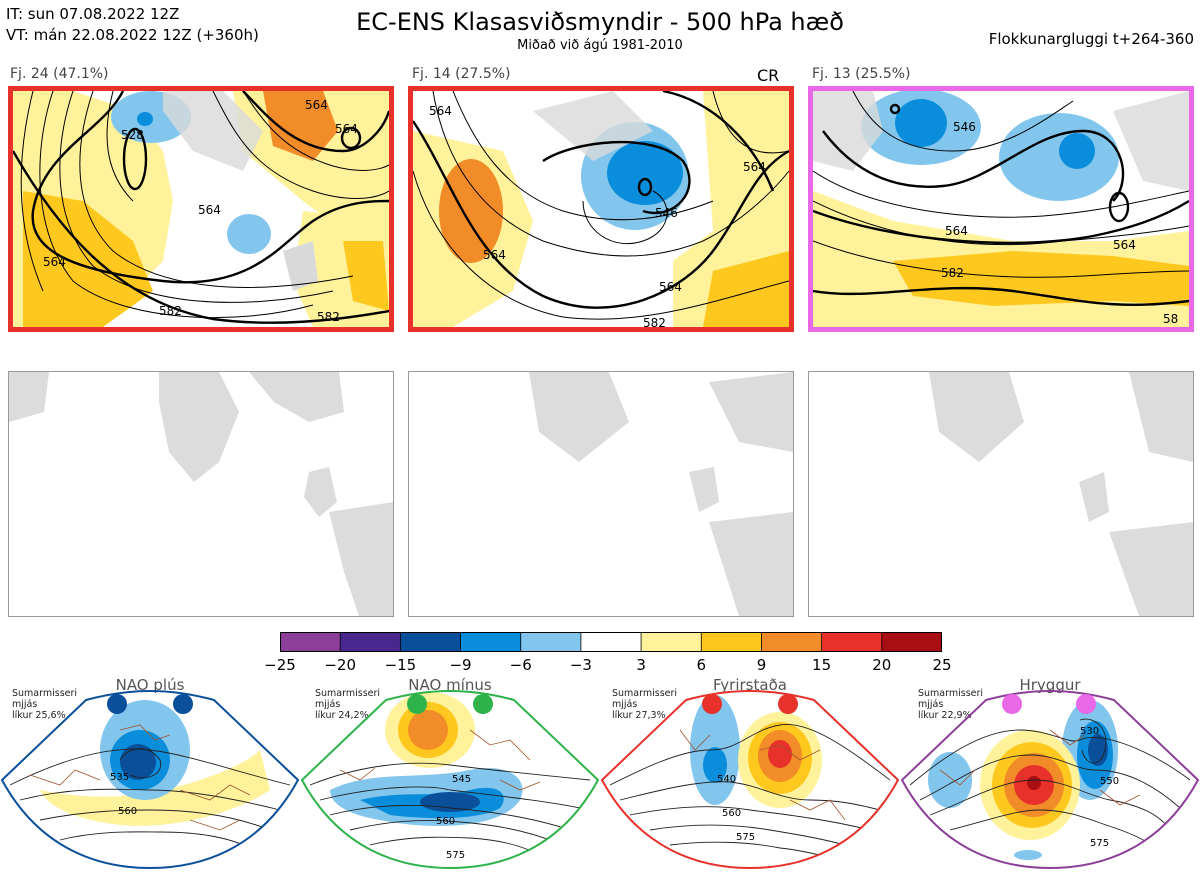 The height and width of the screenshot is (874, 1200). What do you see at coordinates (666, 213) in the screenshot?
I see `cluster-2-contour-4: 546` at bounding box center [666, 213].